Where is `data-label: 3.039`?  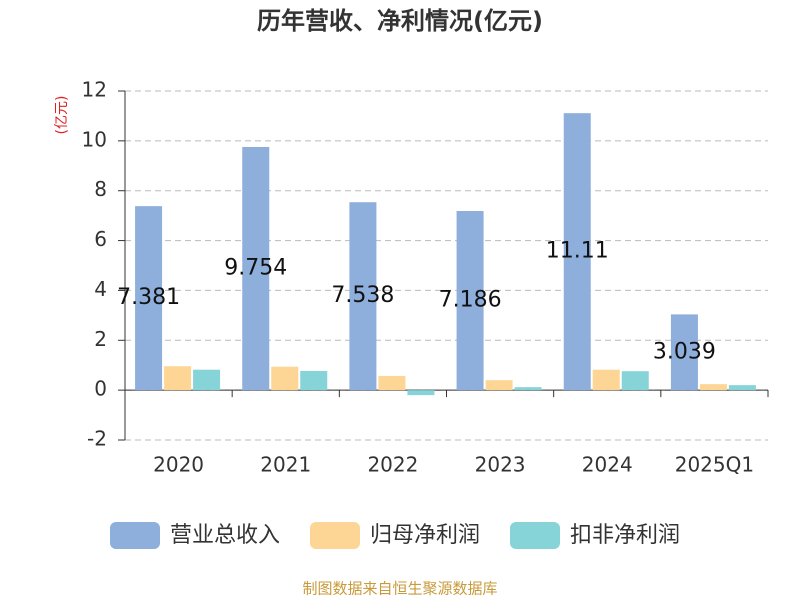 data-label: 3.039 is located at coordinates (684, 351).